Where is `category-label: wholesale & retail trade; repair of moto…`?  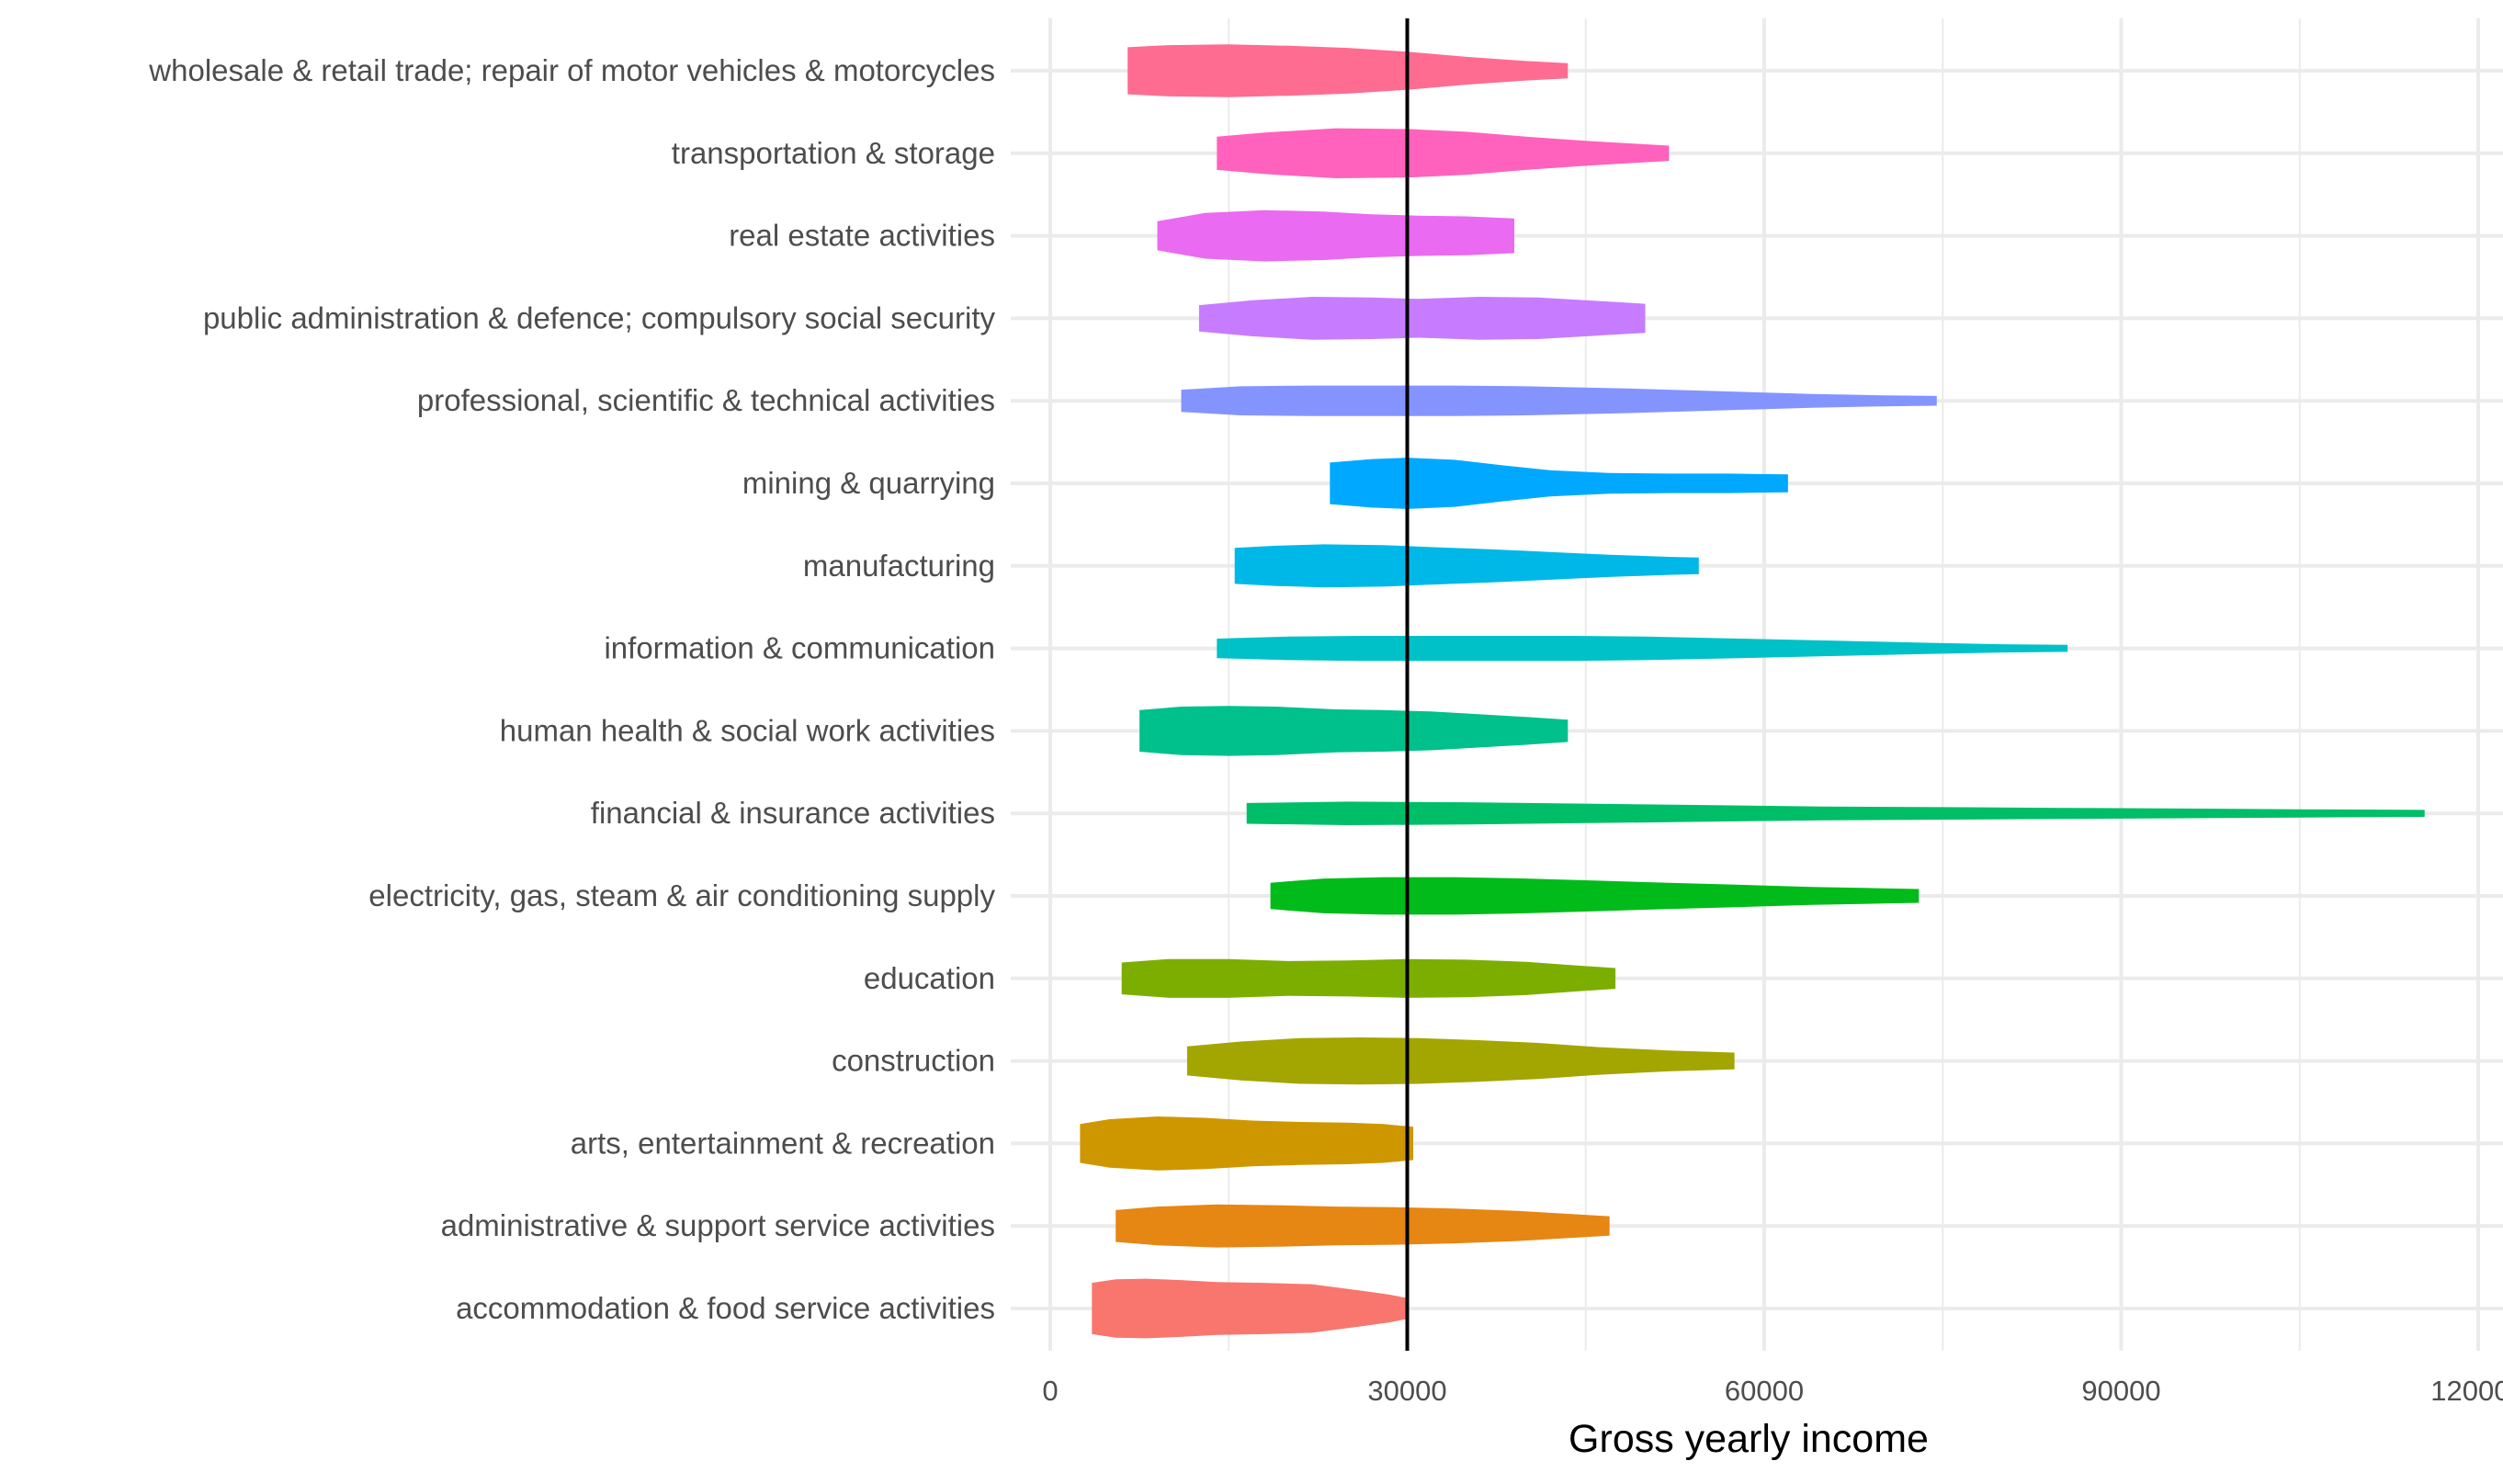
category-label: wholesale & retail trade; repair of moto… is located at coordinates (571, 70).